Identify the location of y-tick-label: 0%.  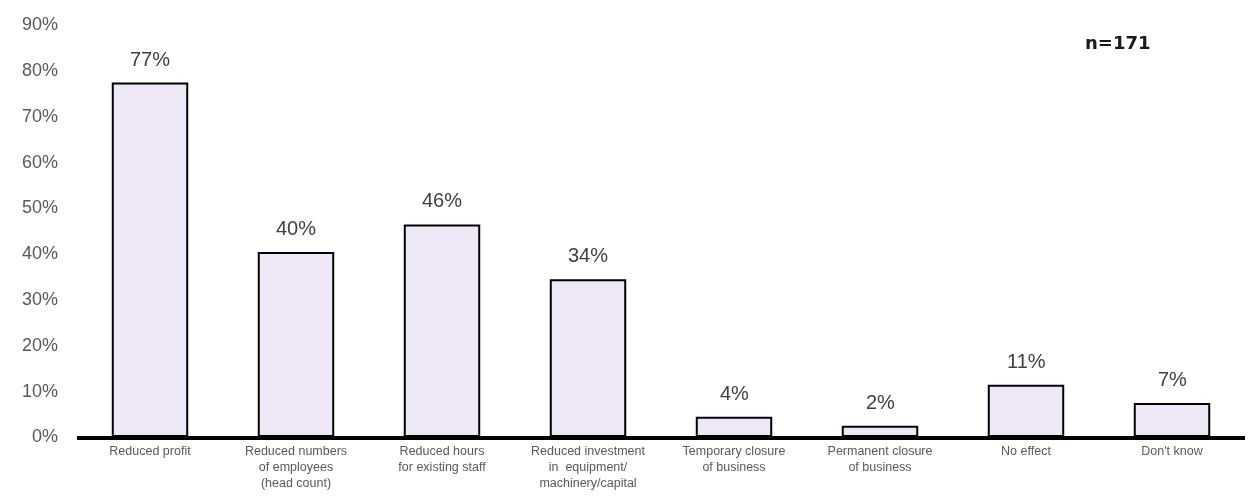
(44, 436).